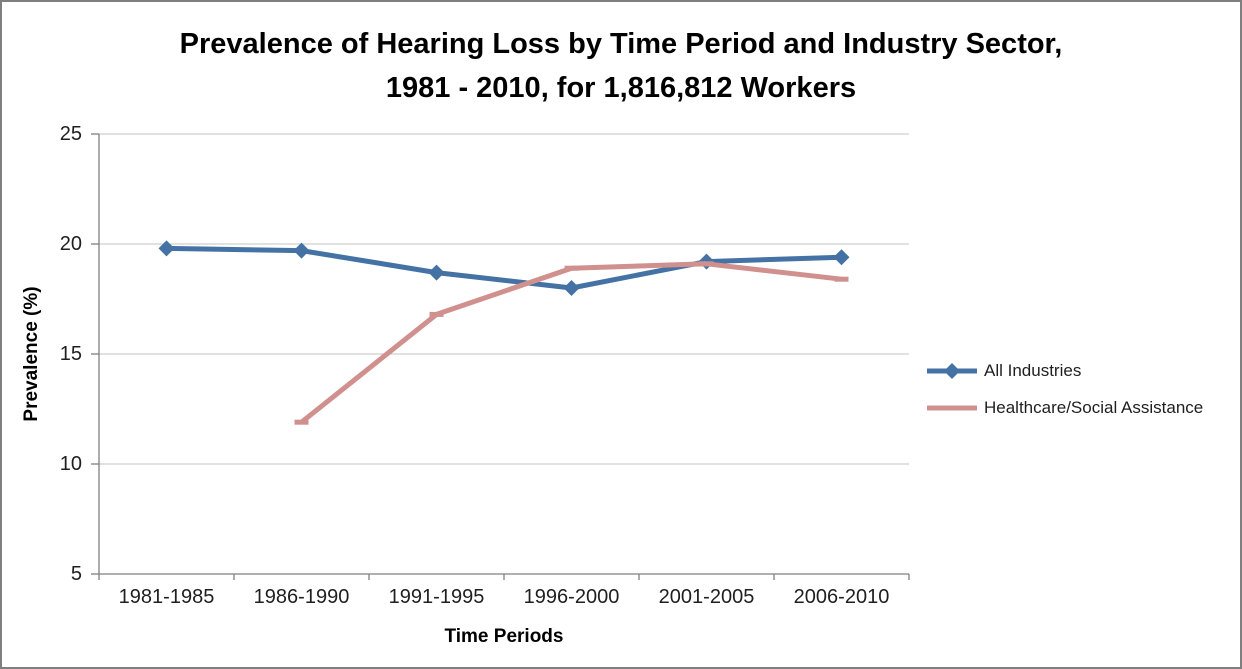 Image resolution: width=1242 pixels, height=669 pixels. I want to click on legend-label-all-industries: All Industries, so click(1033, 370).